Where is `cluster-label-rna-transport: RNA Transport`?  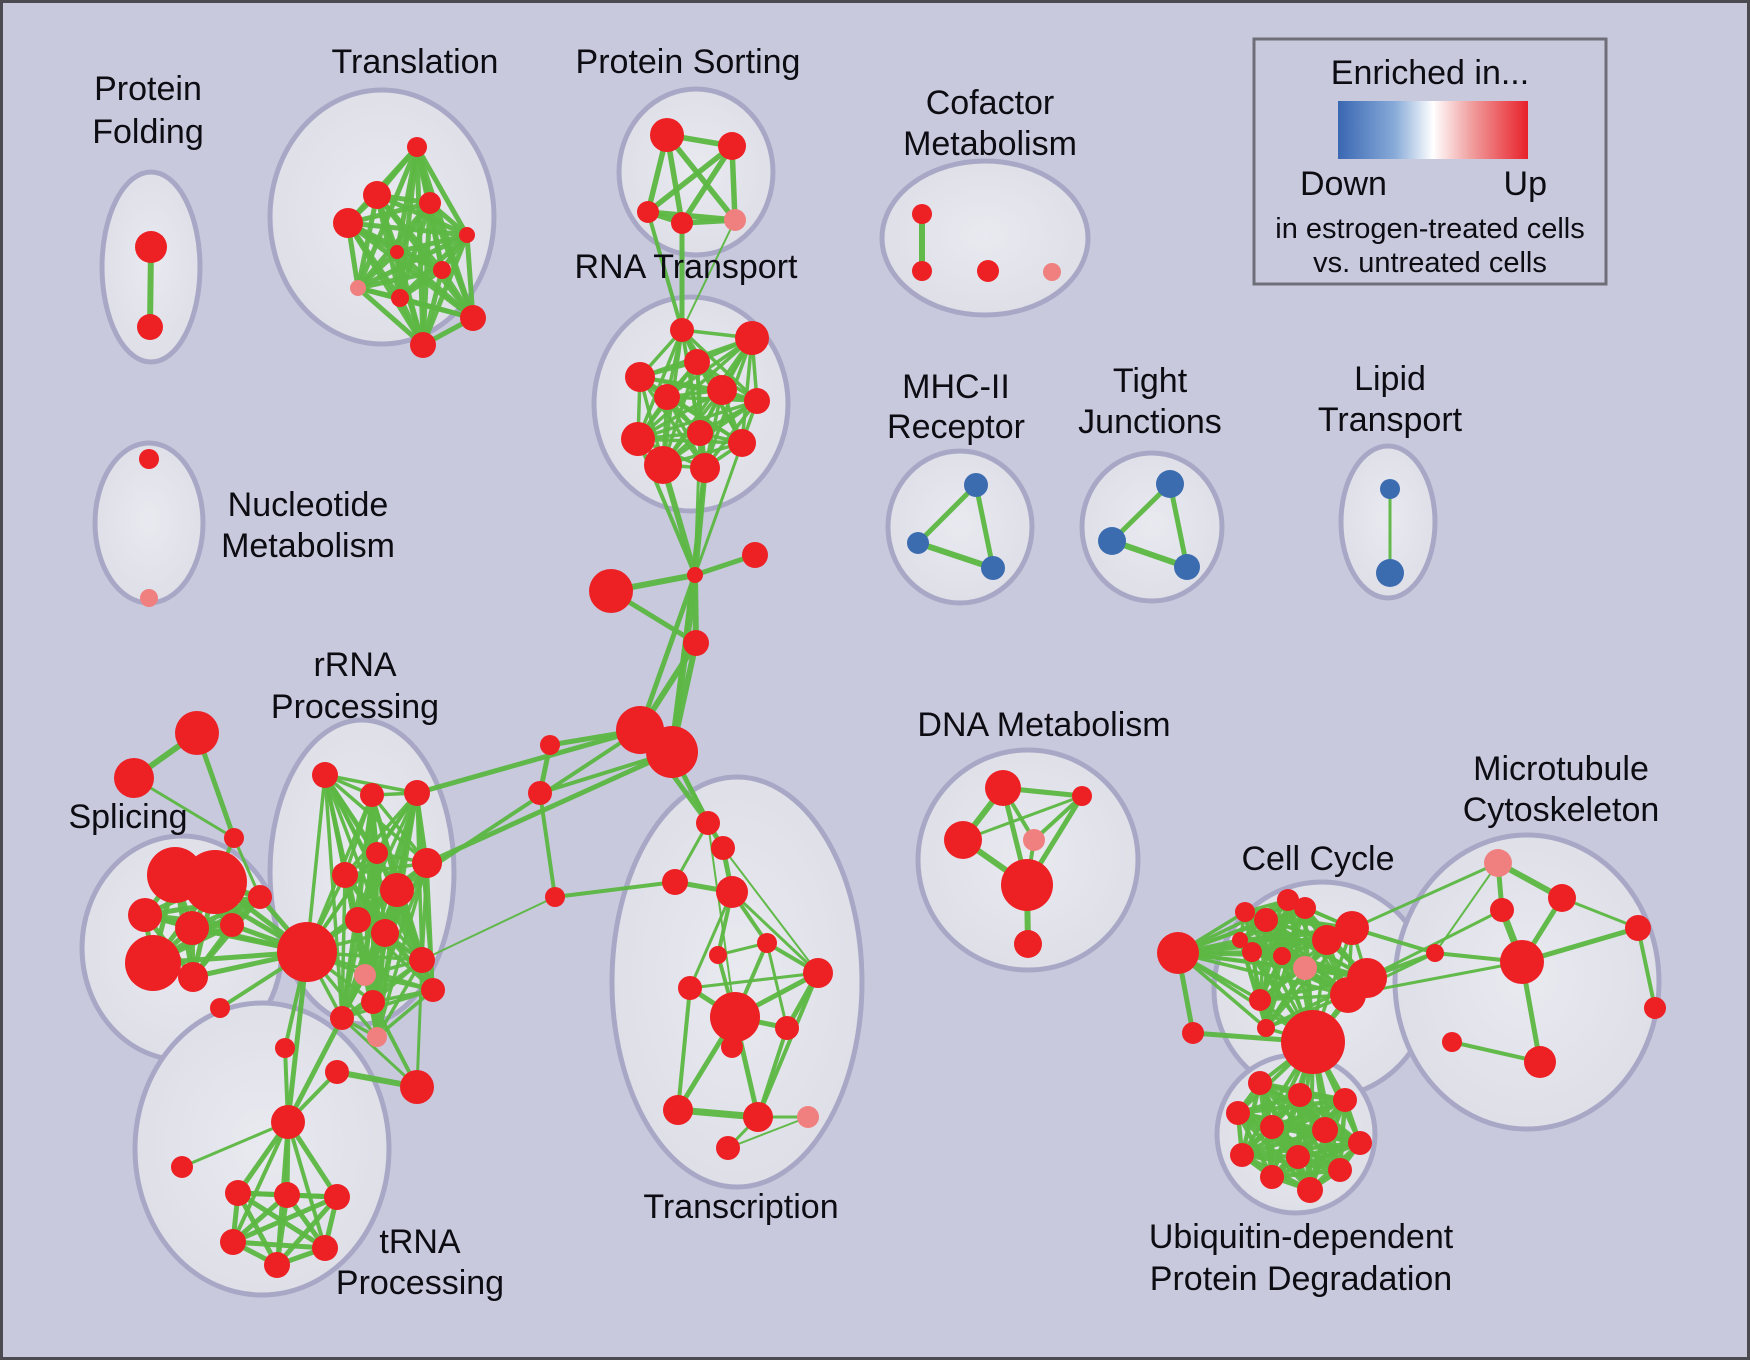
cluster-label-rna-transport: RNA Transport is located at coordinates (687, 267).